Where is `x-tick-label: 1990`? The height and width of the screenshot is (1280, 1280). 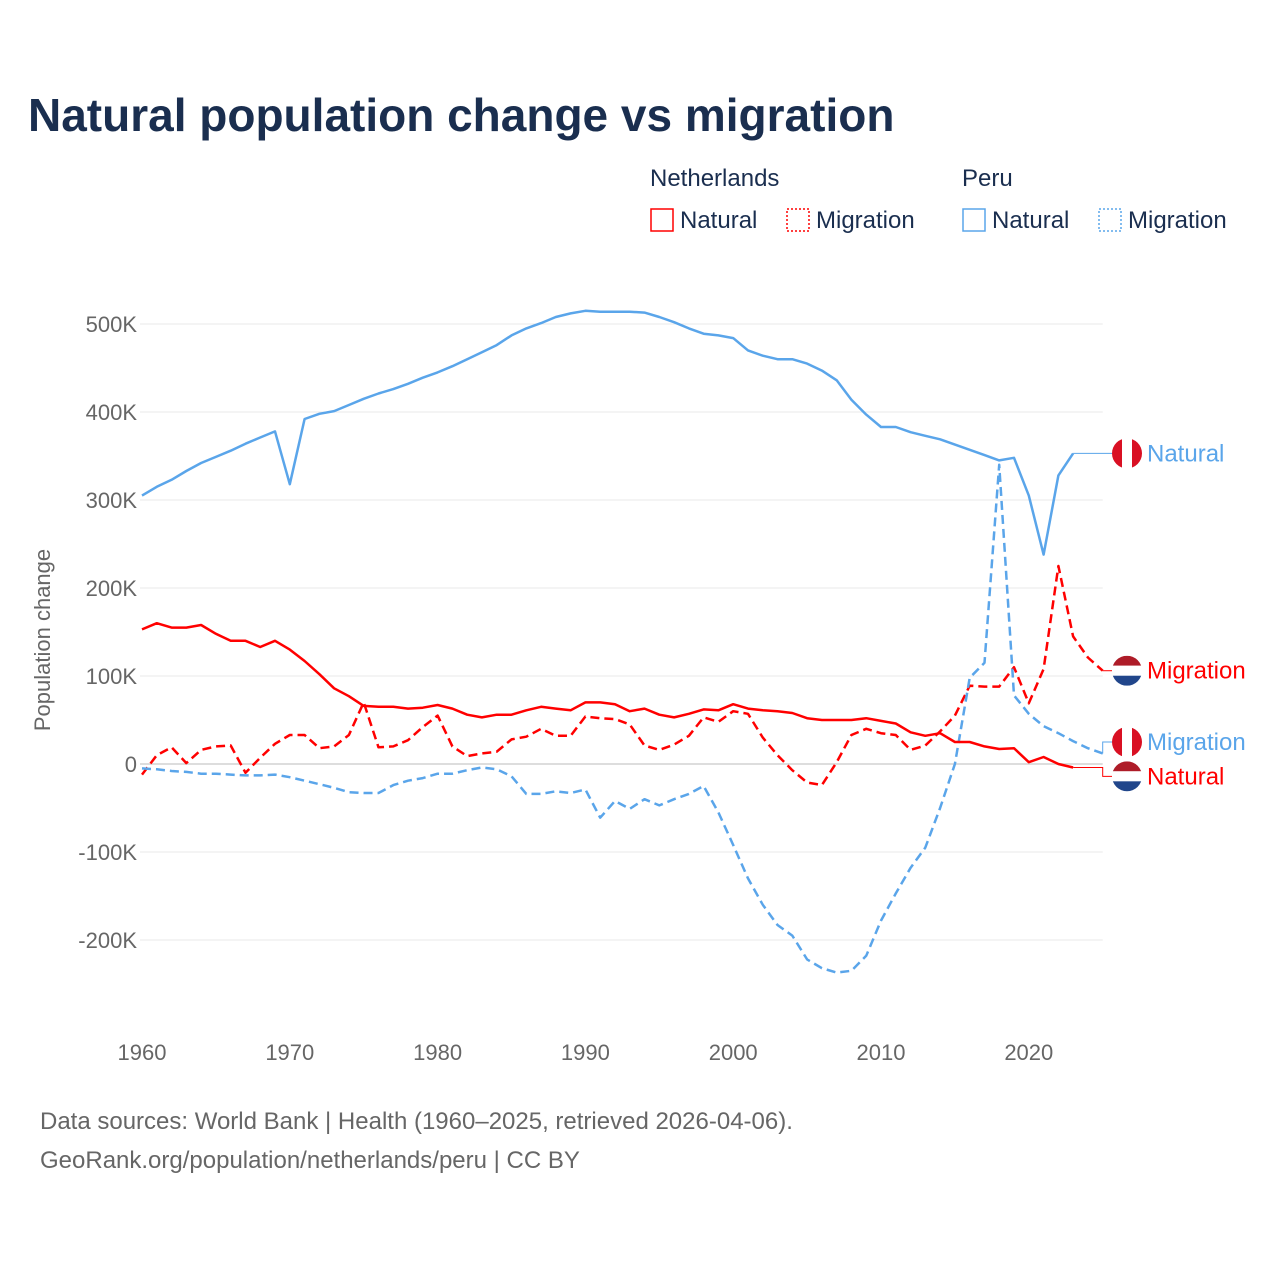
x-tick-label: 1990 is located at coordinates (585, 1052).